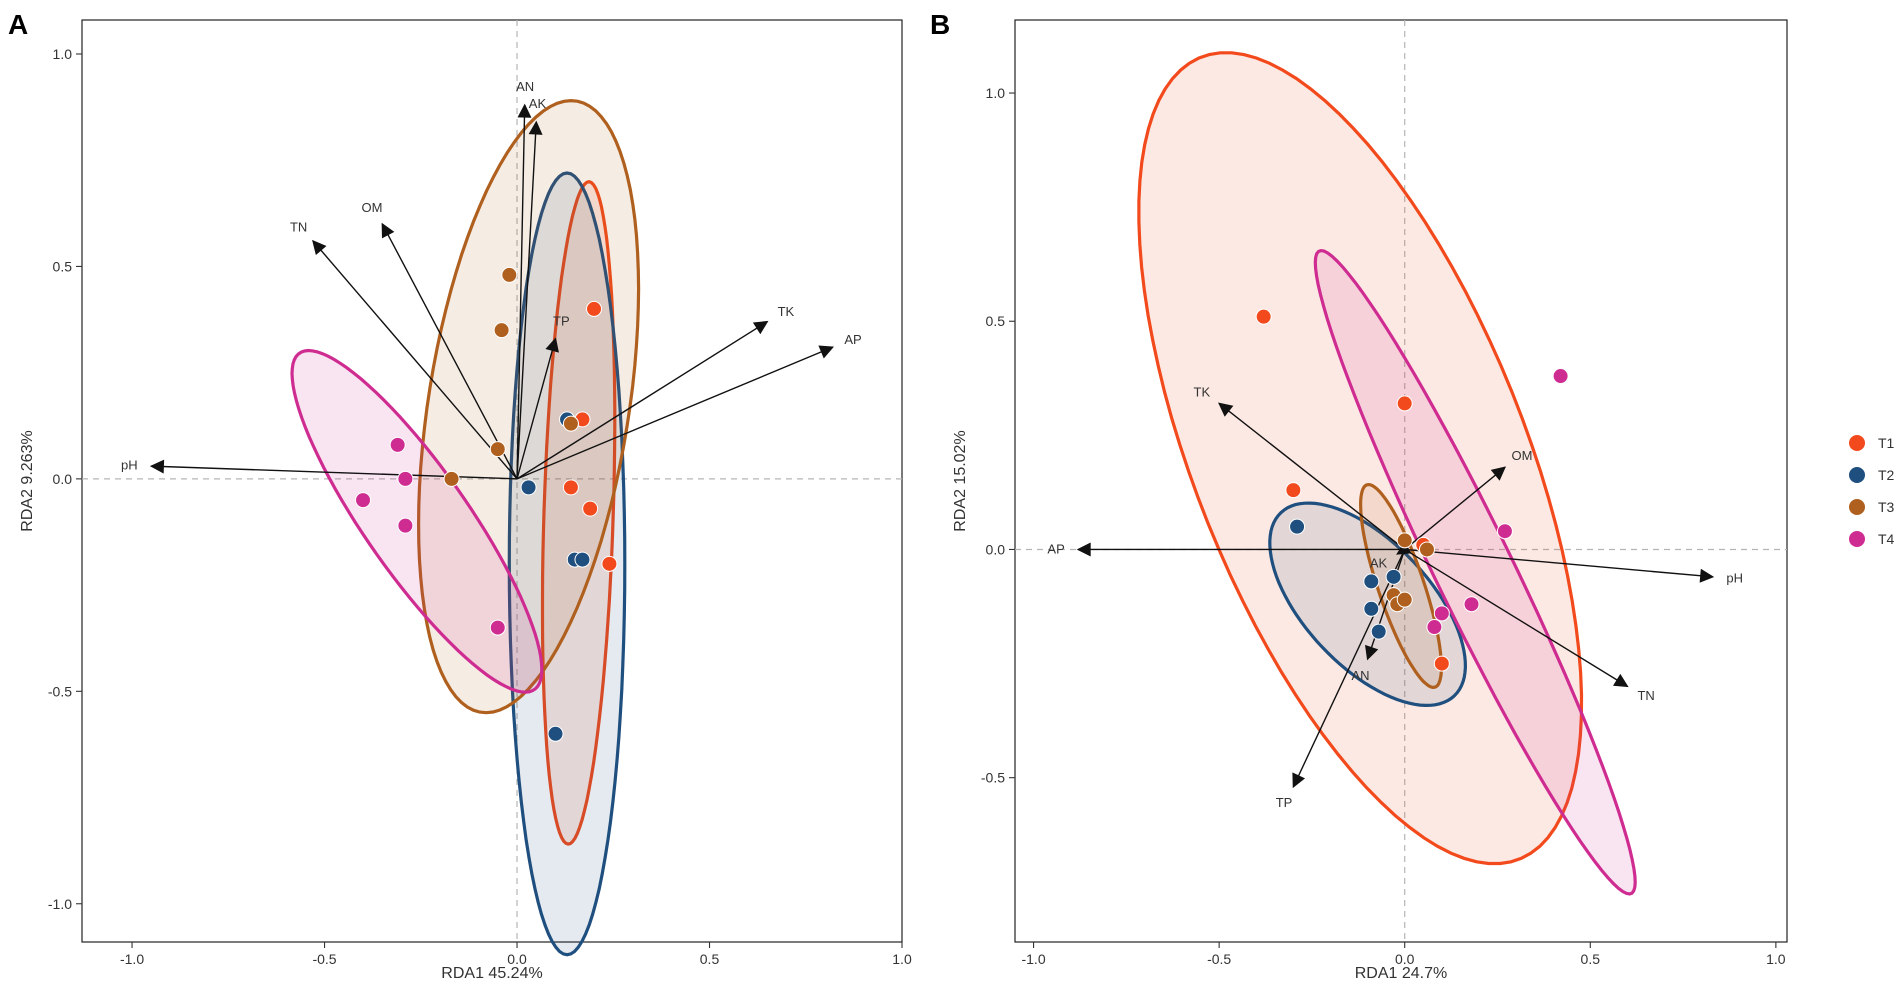 Image resolution: width=1904 pixels, height=983 pixels. I want to click on arrow-ph, so click(1559, 565).